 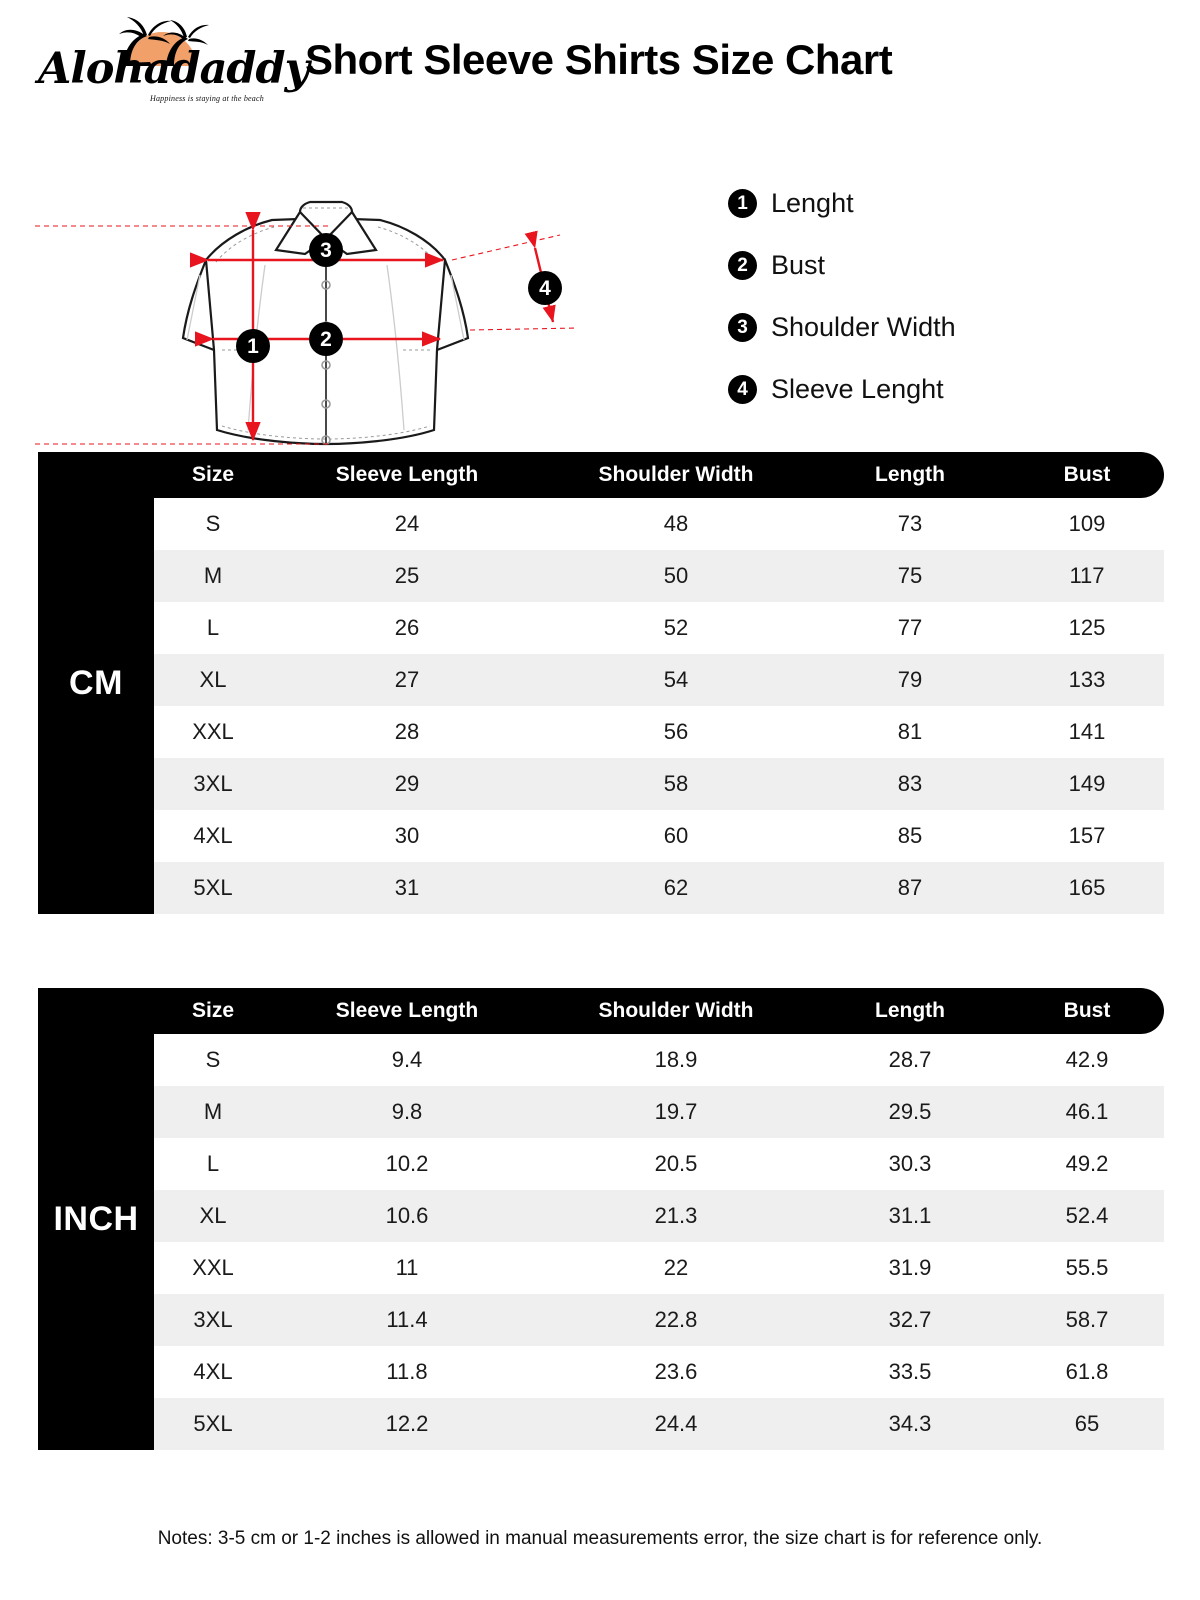 I want to click on cell-shoulder-width: 58, so click(x=676, y=784).